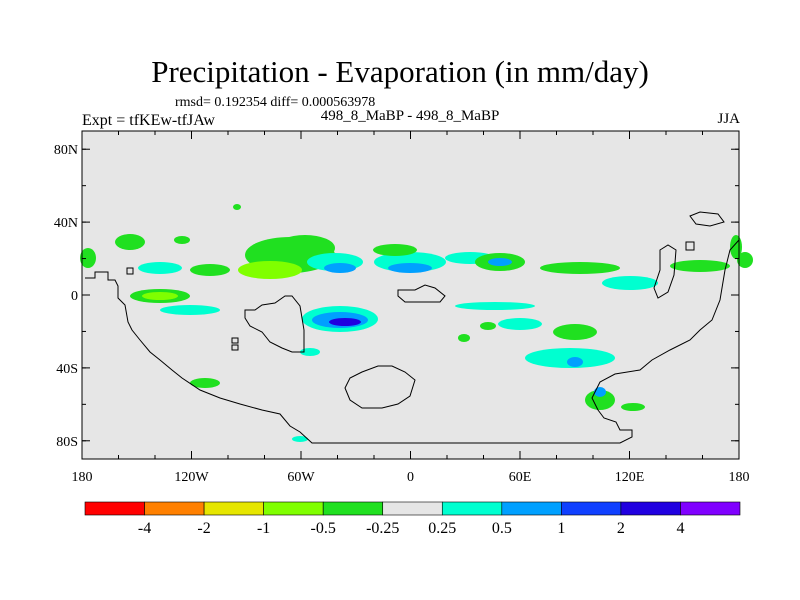  What do you see at coordinates (275, 102) in the screenshot?
I see `stats-text: rmsd= 0.192354 diff= 0.000563978` at bounding box center [275, 102].